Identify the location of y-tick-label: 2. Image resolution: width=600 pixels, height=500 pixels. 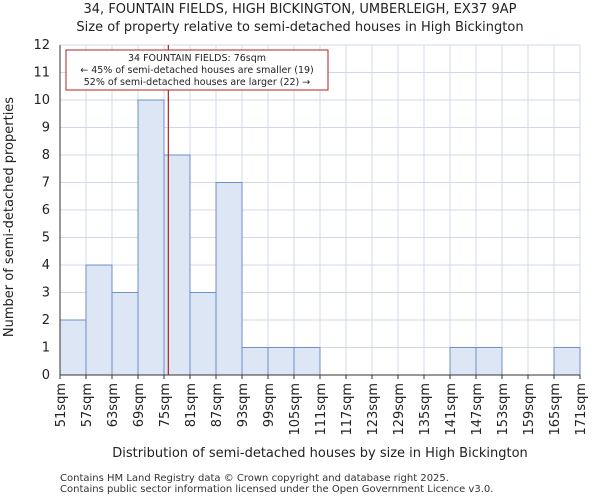
(46, 320).